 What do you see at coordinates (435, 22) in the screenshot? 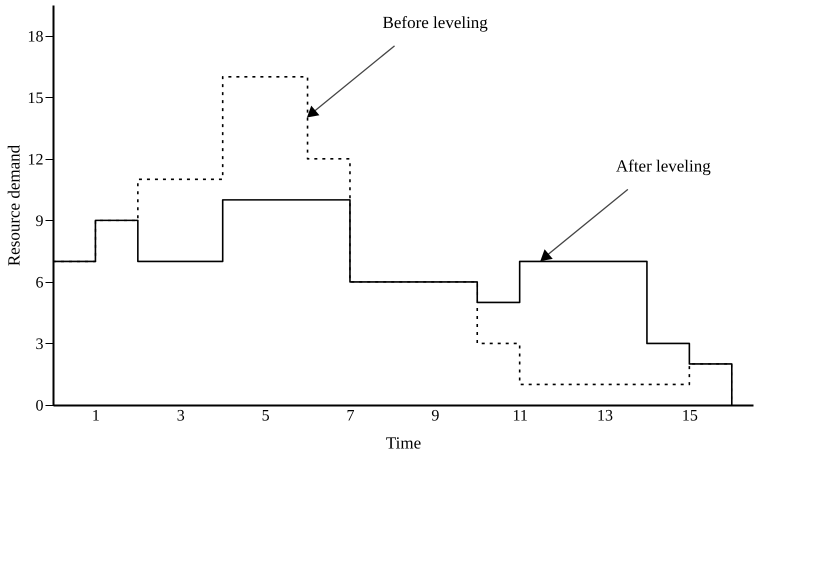
I see `annotation: Before leveling` at bounding box center [435, 22].